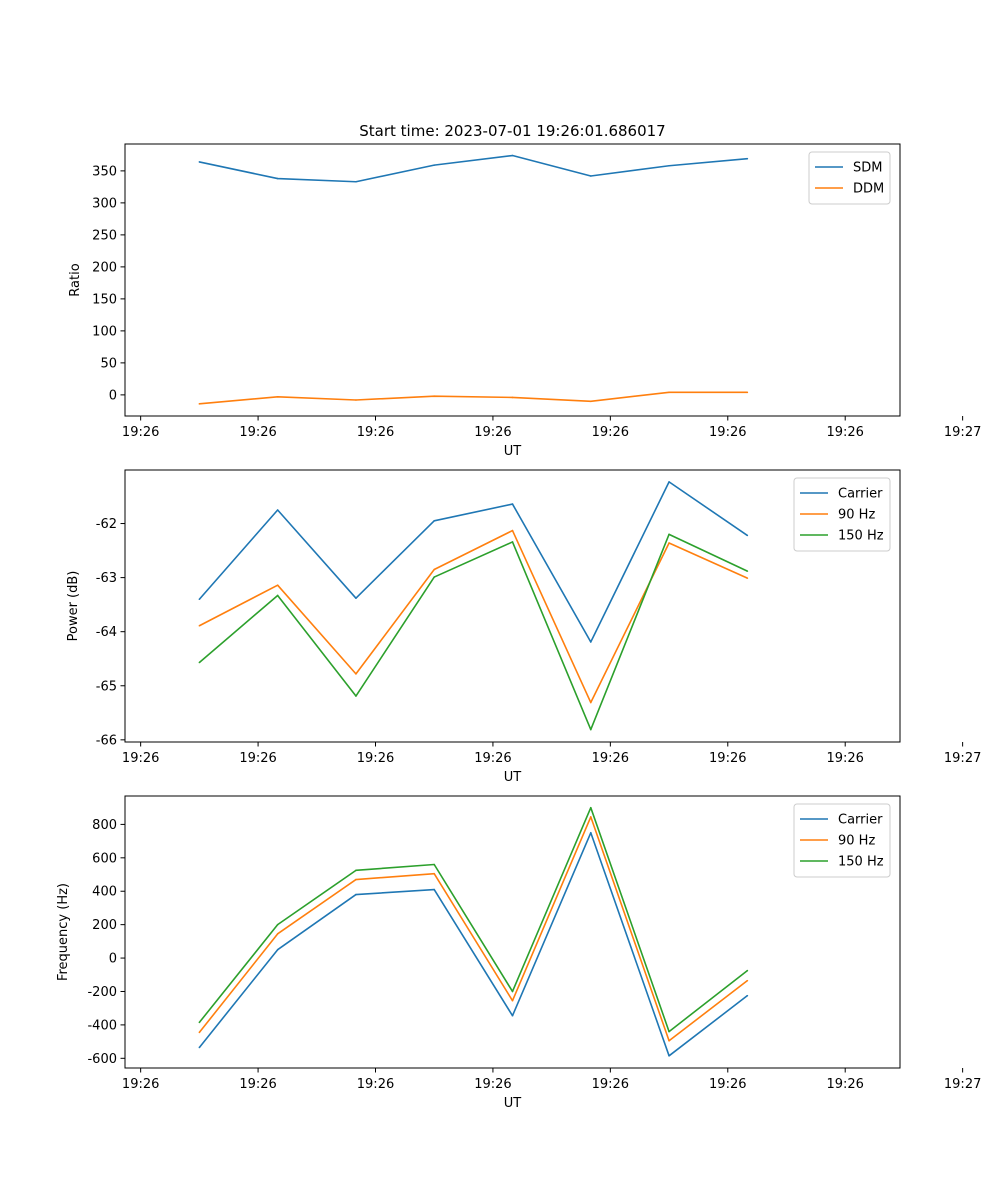 The width and height of the screenshot is (1000, 1200). Describe the element at coordinates (104, 858) in the screenshot. I see `frequency-y-tick-label: 600` at that location.